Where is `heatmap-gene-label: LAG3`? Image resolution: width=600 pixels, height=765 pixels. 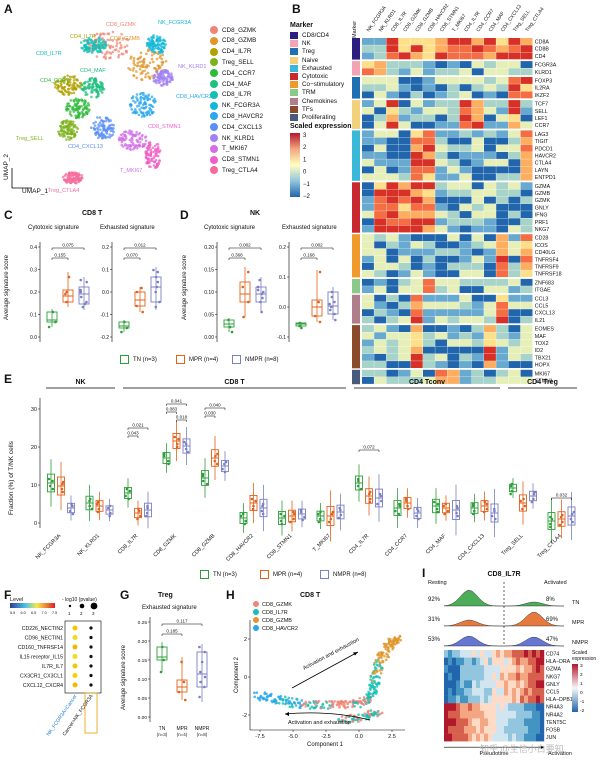
heatmap-gene-label: LAG3 is located at coordinates (542, 135).